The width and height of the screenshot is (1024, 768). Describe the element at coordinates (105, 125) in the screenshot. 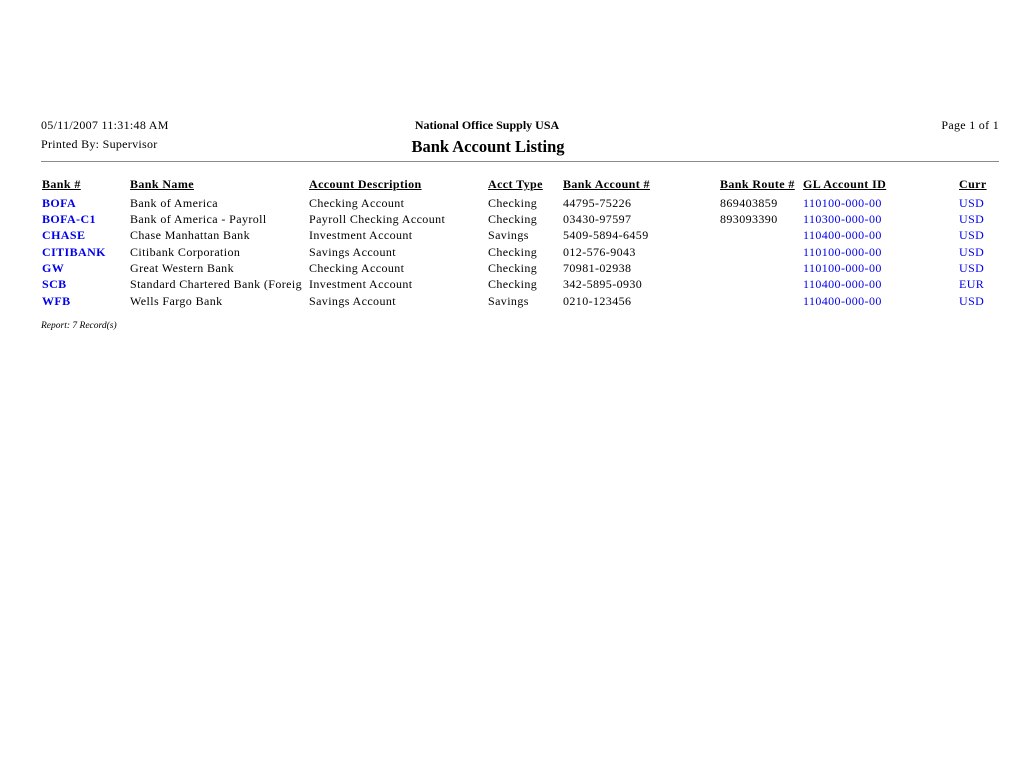

I see `print-datetime: 05/11/2007 11:31:48 AM` at that location.